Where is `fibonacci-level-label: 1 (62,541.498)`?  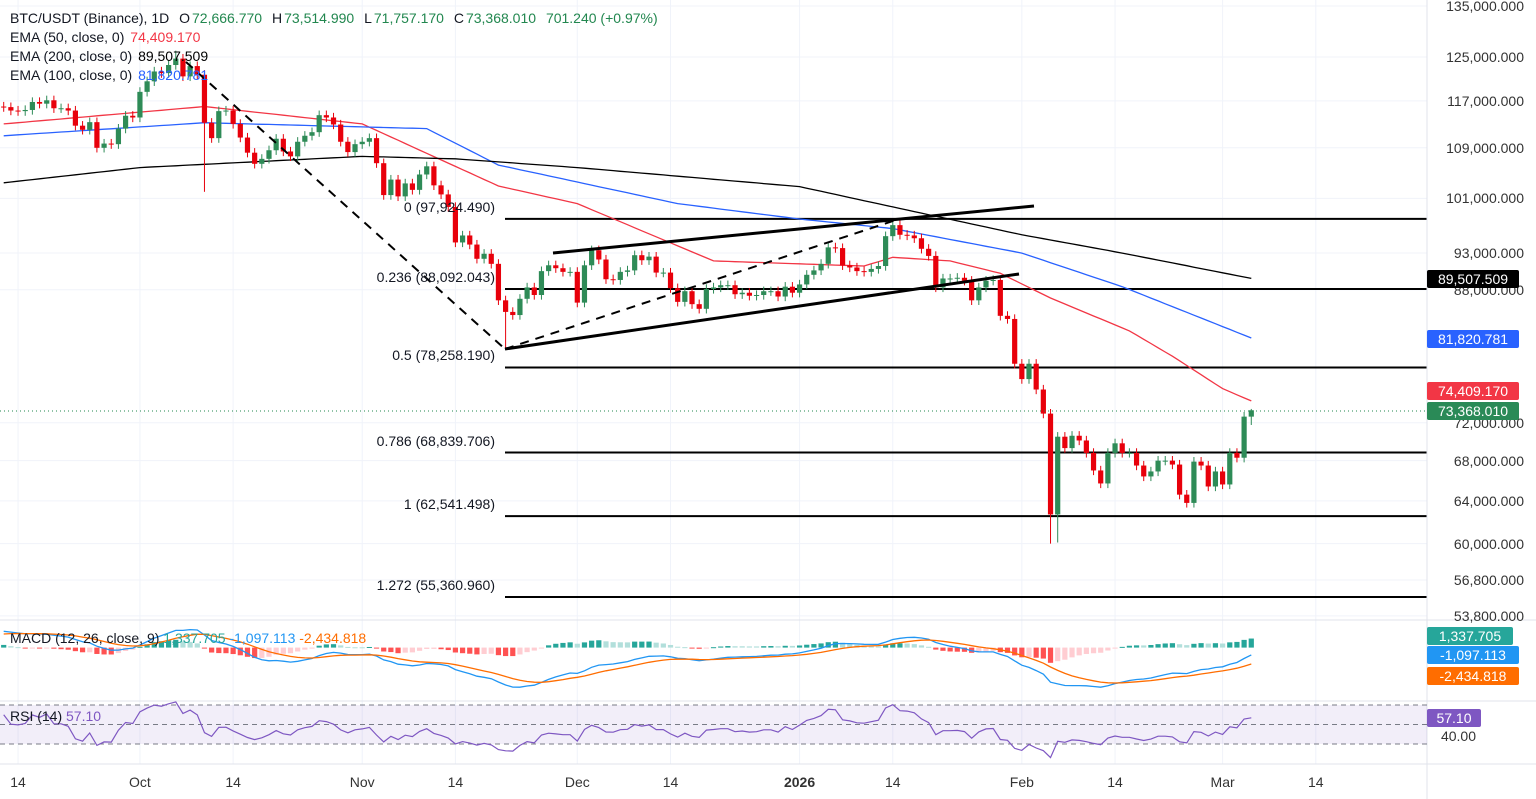 fibonacci-level-label: 1 (62,541.498) is located at coordinates (449, 504).